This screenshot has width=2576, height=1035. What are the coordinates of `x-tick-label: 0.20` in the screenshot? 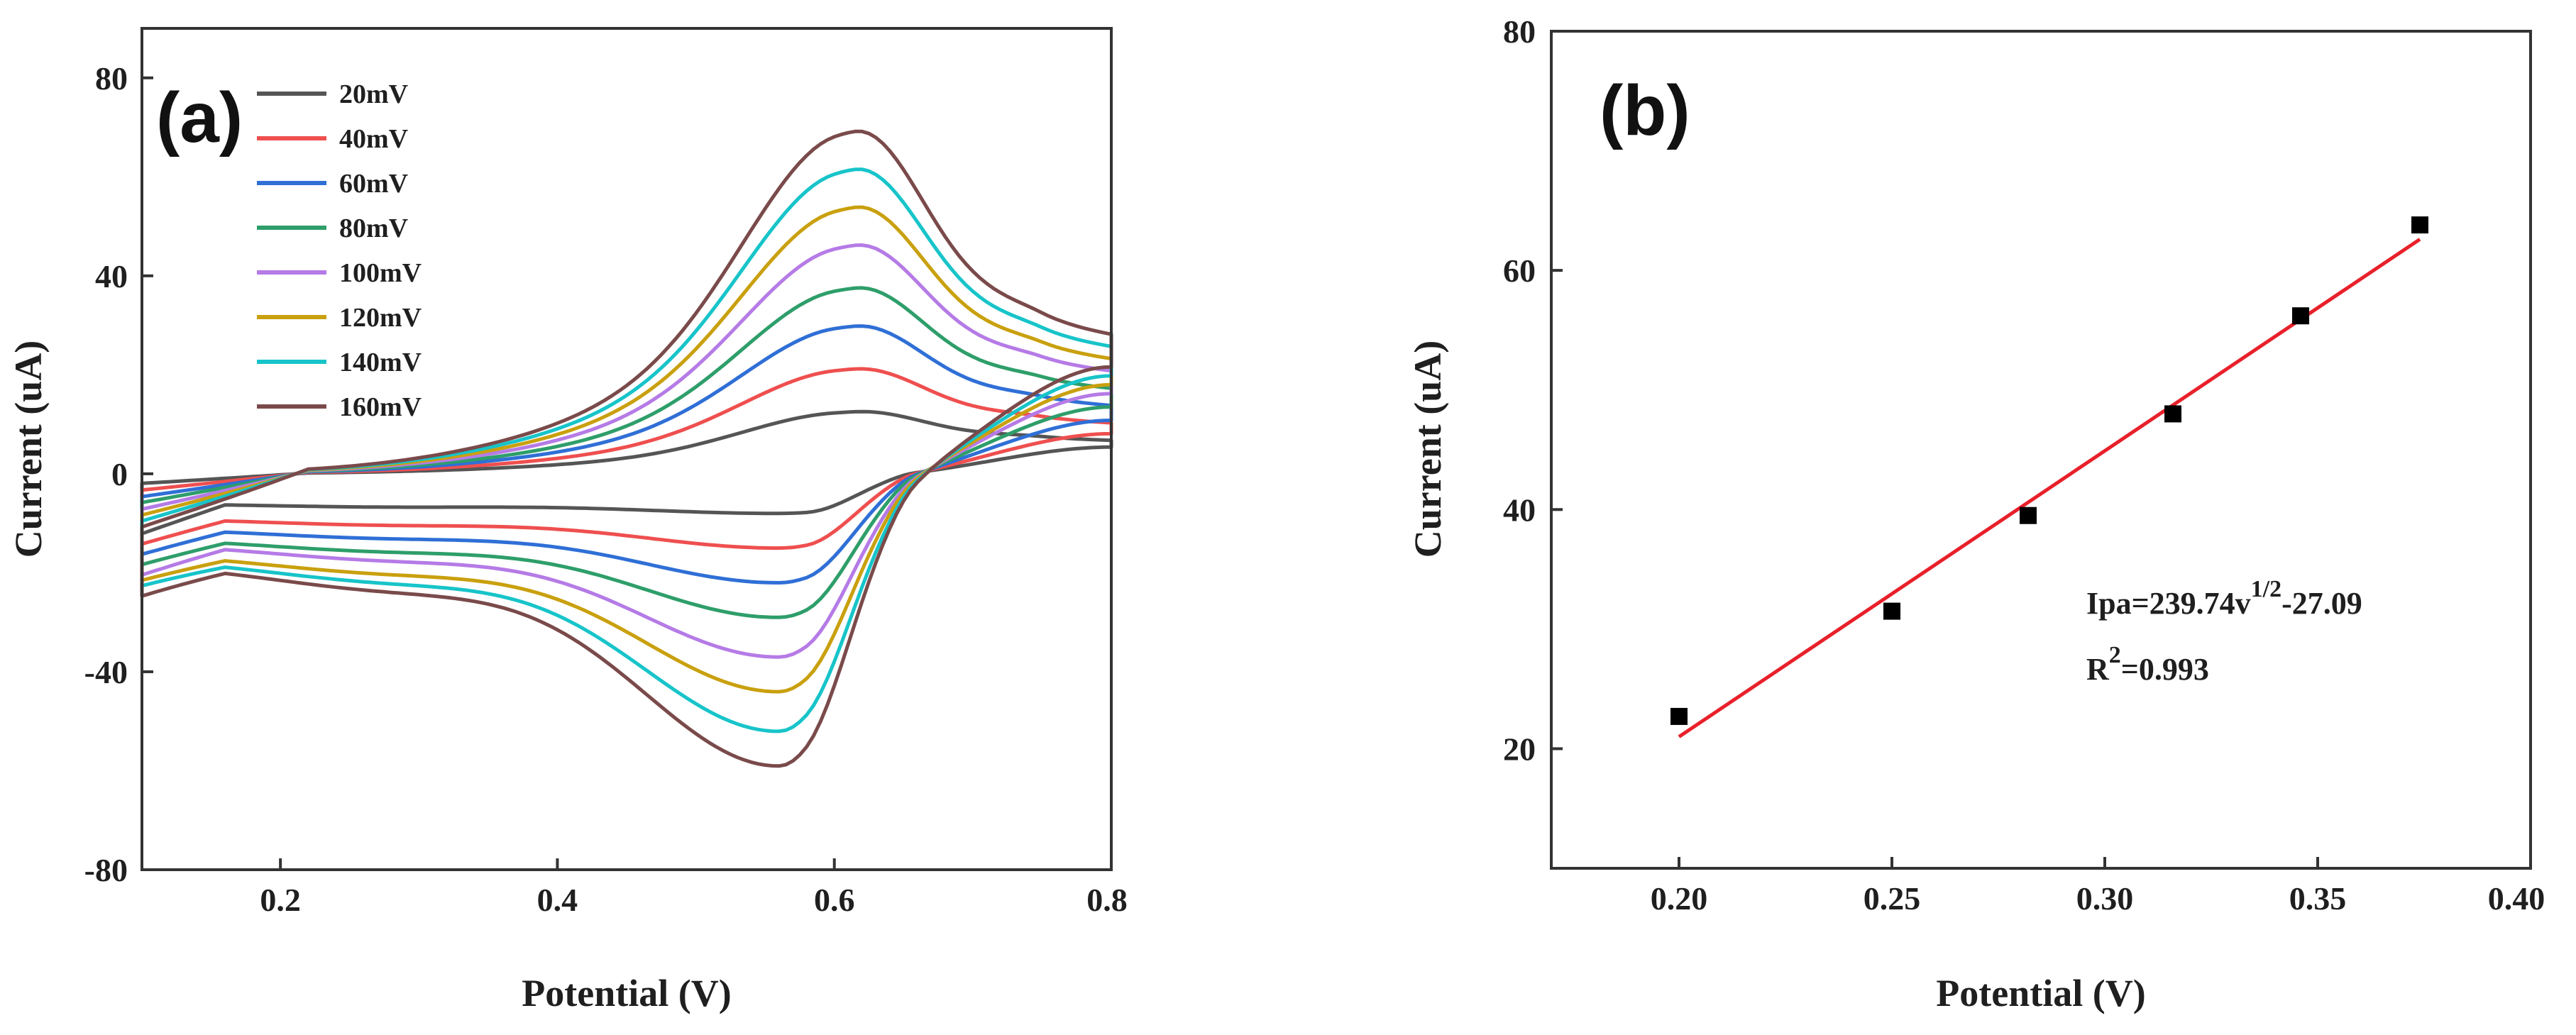 It's located at (1679, 898).